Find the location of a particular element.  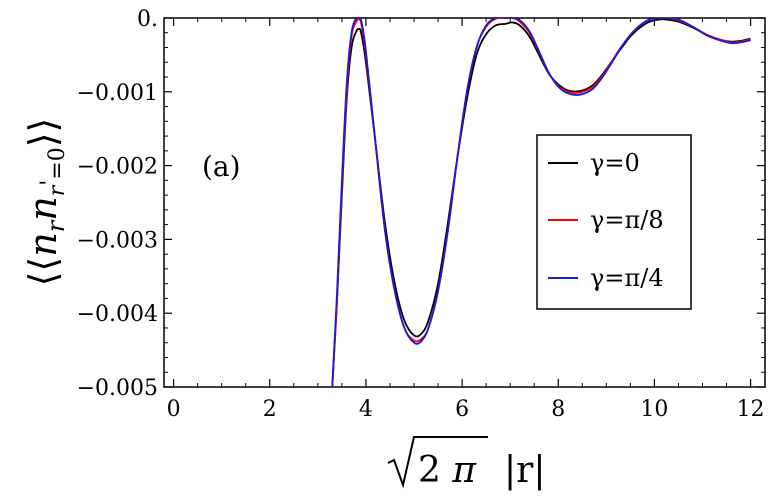

x-tick-label: 8 is located at coordinates (558, 409).